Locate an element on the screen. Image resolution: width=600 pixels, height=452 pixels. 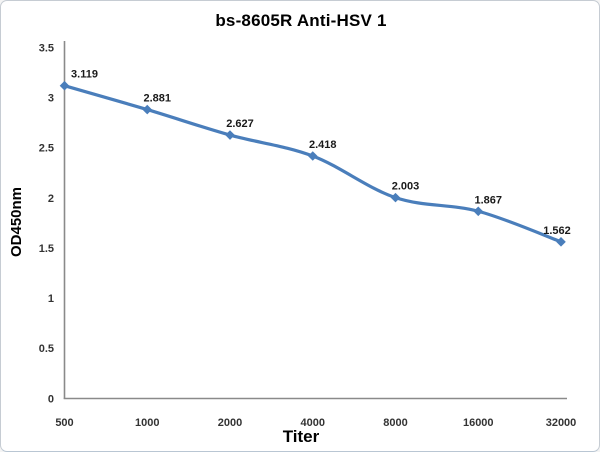
data-point-label: 3.119 is located at coordinates (84, 75).